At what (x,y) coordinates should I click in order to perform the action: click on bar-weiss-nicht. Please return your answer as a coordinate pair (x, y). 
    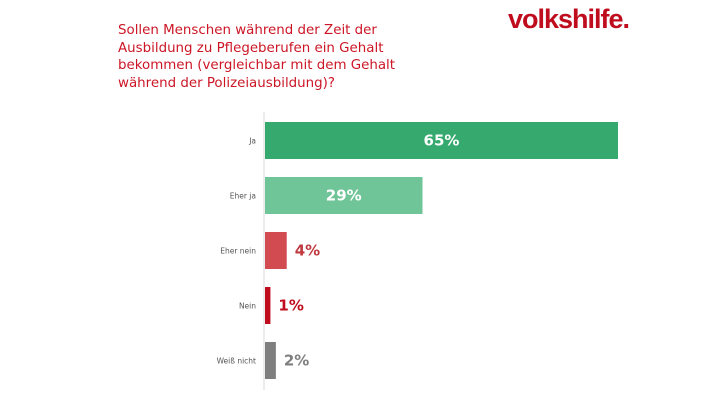
    Looking at the image, I should click on (270, 360).